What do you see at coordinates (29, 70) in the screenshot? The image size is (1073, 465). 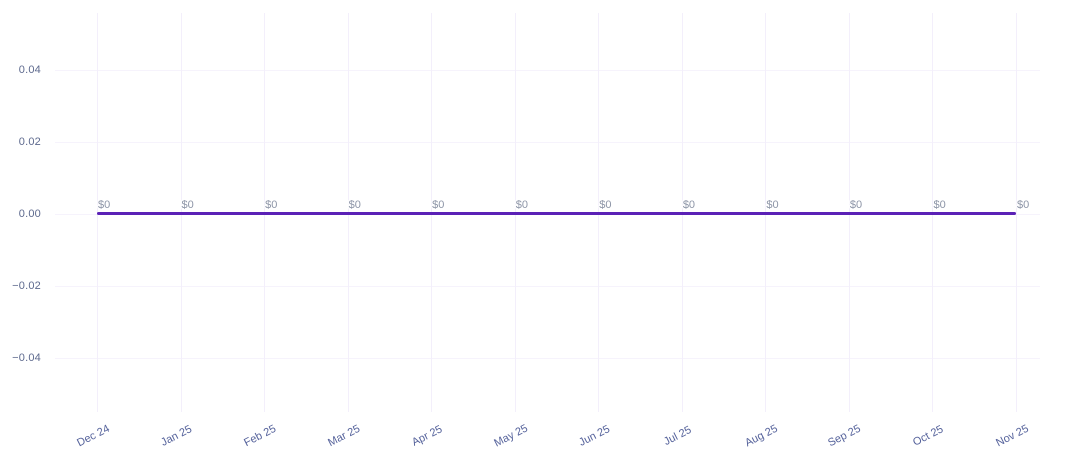 I see `y-axis-tick-label: 0.04` at bounding box center [29, 70].